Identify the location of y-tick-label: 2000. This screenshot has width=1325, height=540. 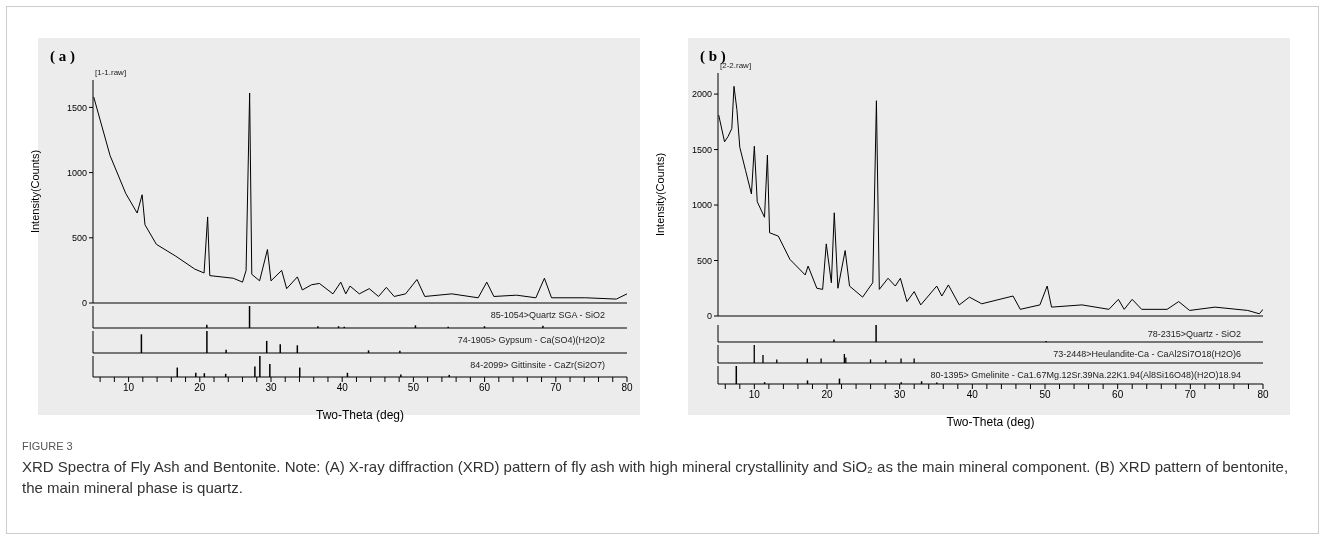
(701, 94).